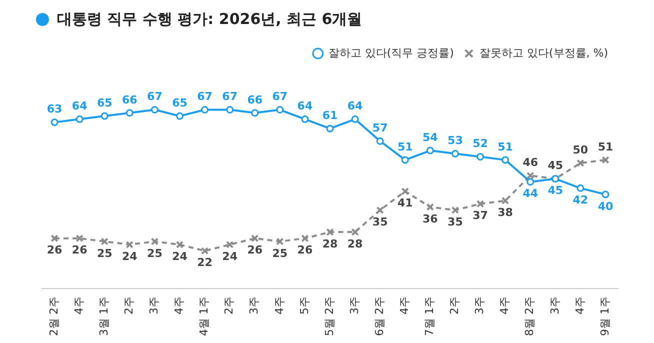  Describe the element at coordinates (329, 316) in the screenshot. I see `x-tick-label: 5월 2주` at that location.